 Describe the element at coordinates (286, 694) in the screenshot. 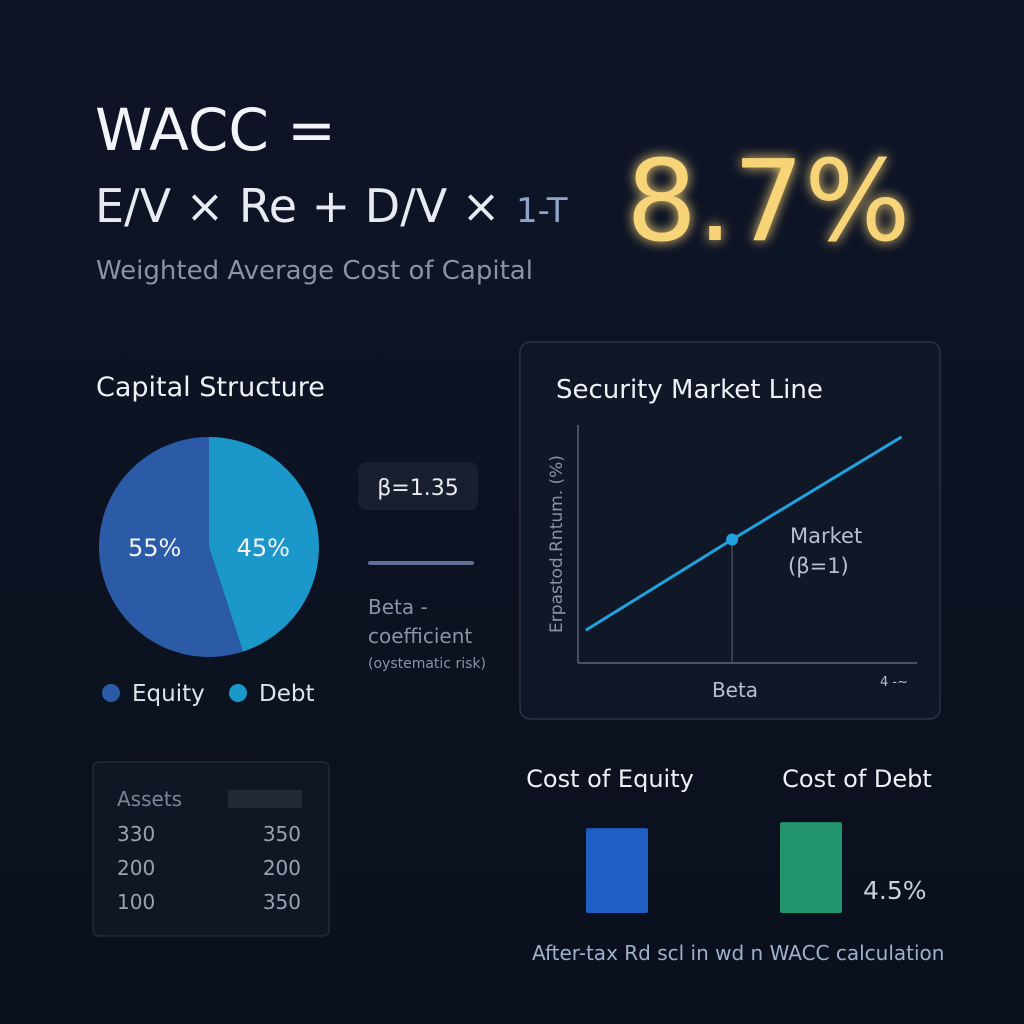

I see `legend-label: Debt` at that location.